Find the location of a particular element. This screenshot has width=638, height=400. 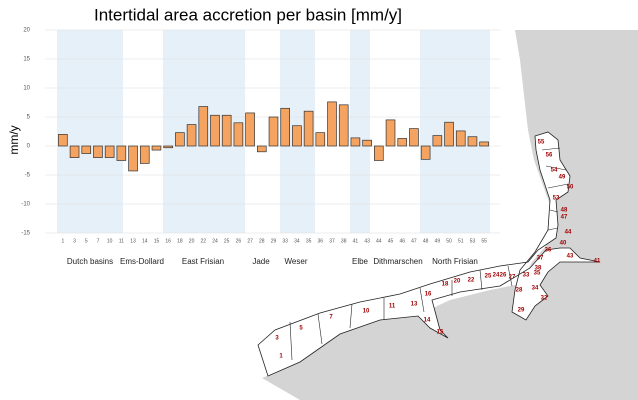

basin-label: 29 is located at coordinates (521, 311).